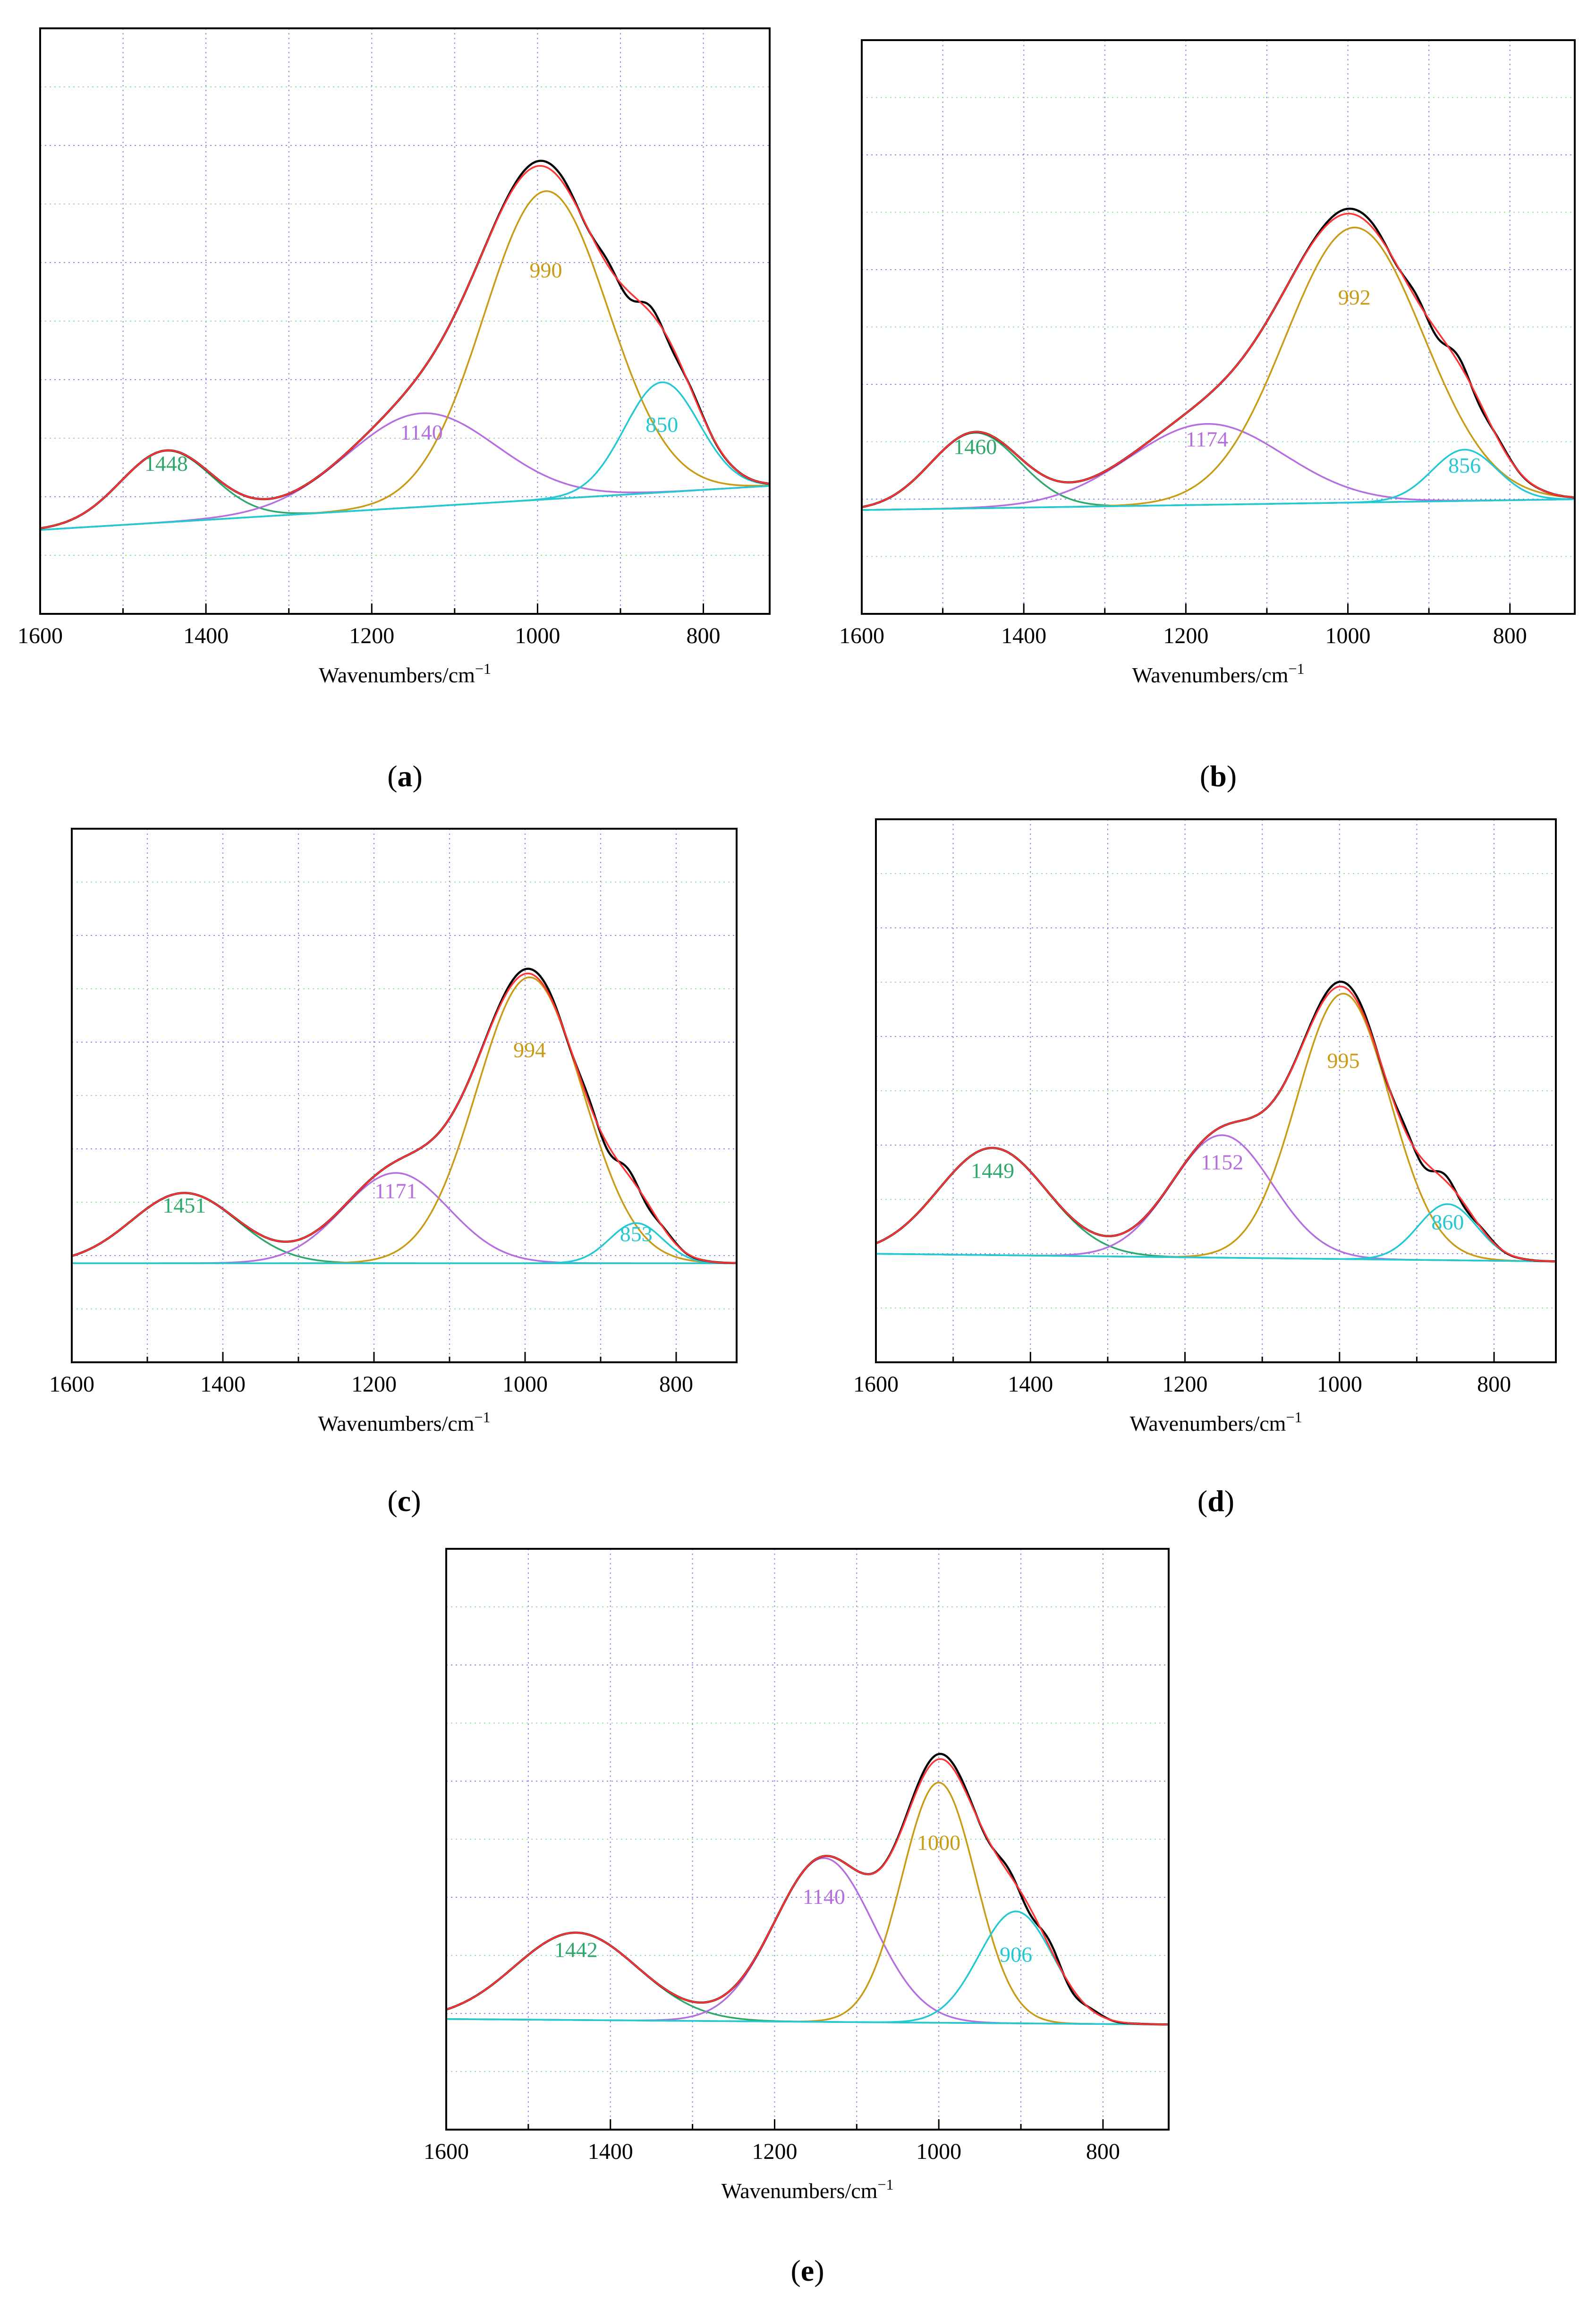  I want to click on peak-label-990: 990, so click(546, 270).